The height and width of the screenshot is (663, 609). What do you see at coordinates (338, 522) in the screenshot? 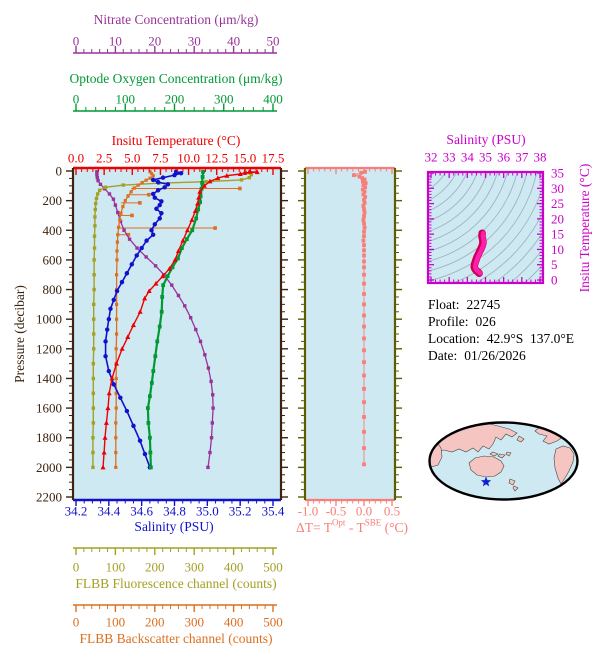
I see `delta-t-label-sup-opt: Opt` at bounding box center [338, 522].